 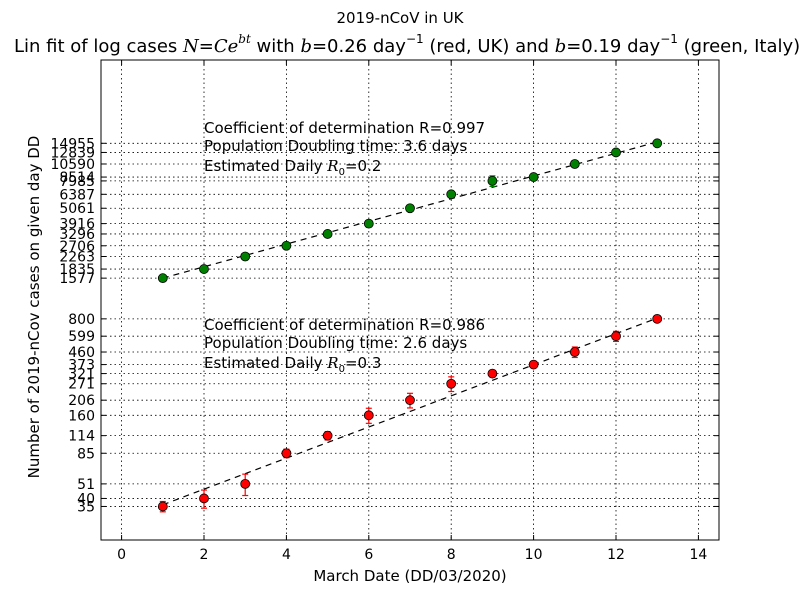 What do you see at coordinates (72, 165) in the screenshot?
I see `y-tick-label: 10590` at bounding box center [72, 165].